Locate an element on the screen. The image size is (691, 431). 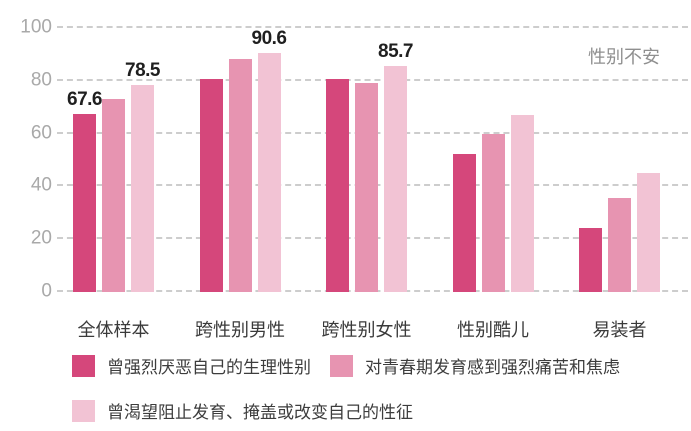
legend-row-2: 曾渴望阻止发育、掩盖或改变自己的性征 is located at coordinates (379, 410).